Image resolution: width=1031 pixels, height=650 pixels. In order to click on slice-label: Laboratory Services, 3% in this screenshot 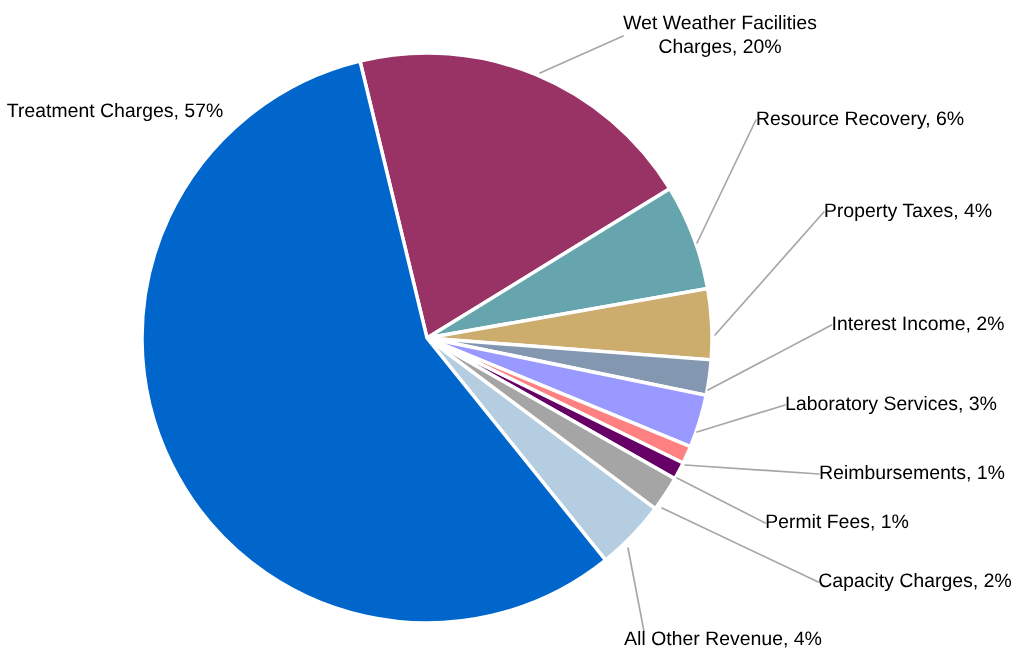, I will do `click(891, 405)`.